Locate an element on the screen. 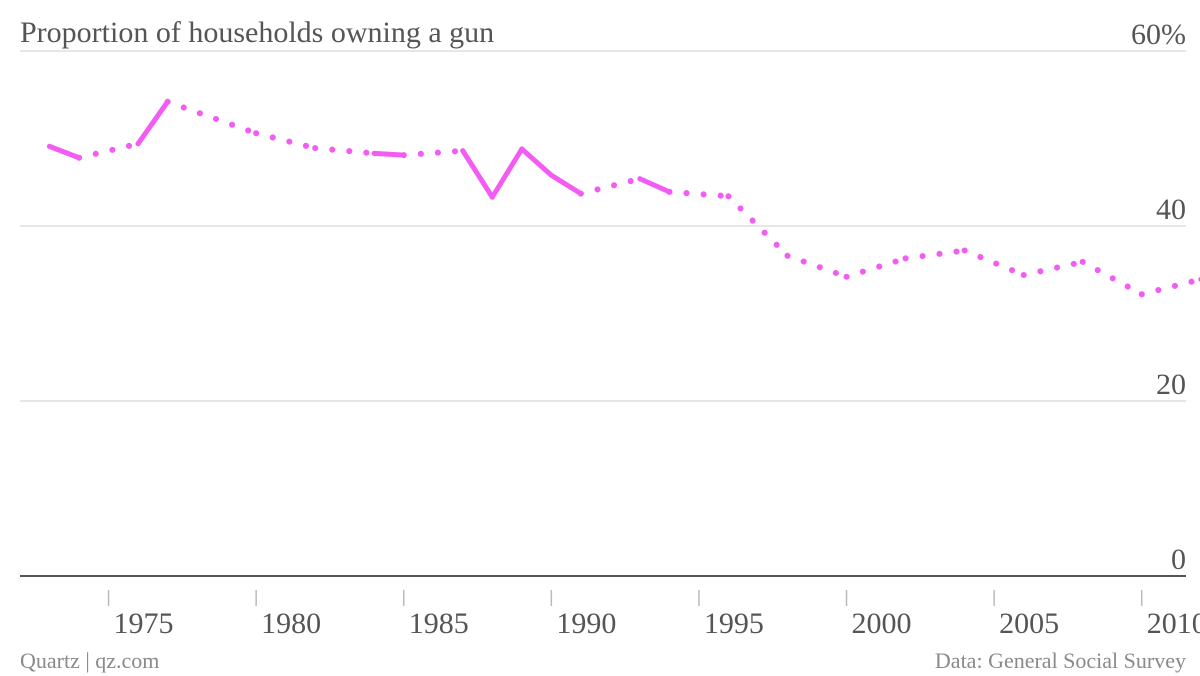 This screenshot has height=676, width=1200. x-tick-label: 1980 is located at coordinates (291, 623).